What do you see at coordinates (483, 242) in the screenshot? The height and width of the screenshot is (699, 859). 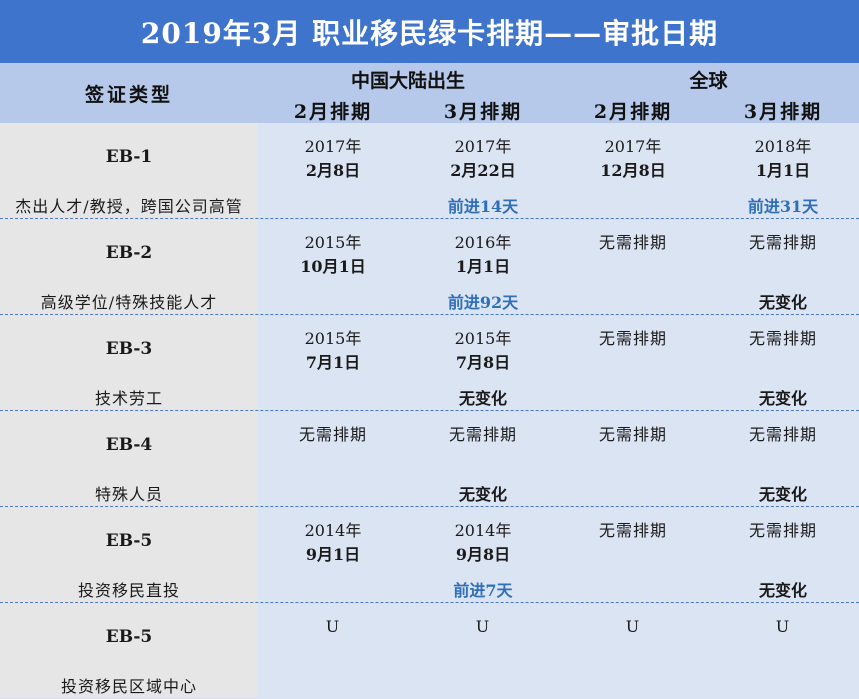 I see `cutoff-year: 2016年` at bounding box center [483, 242].